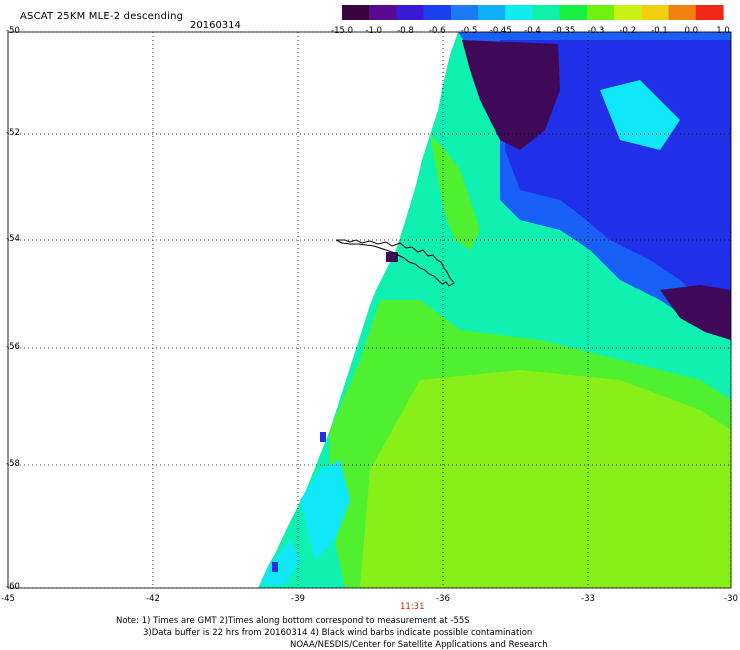 The width and height of the screenshot is (740, 650). I want to click on colorbar-label: -0.1, so click(659, 31).